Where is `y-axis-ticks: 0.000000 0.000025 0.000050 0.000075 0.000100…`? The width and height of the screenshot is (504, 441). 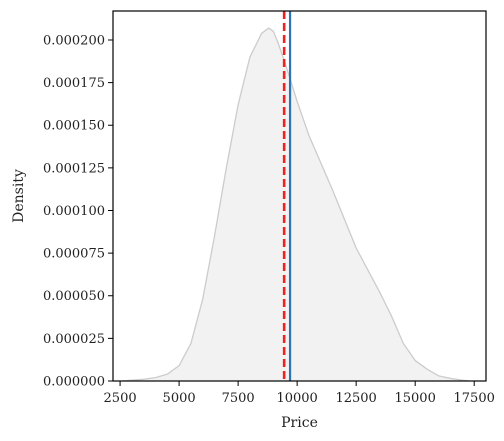
y-axis-ticks: 0.000000 0.000025 0.000050 0.000075 0.000100… is located at coordinates (78, 211).